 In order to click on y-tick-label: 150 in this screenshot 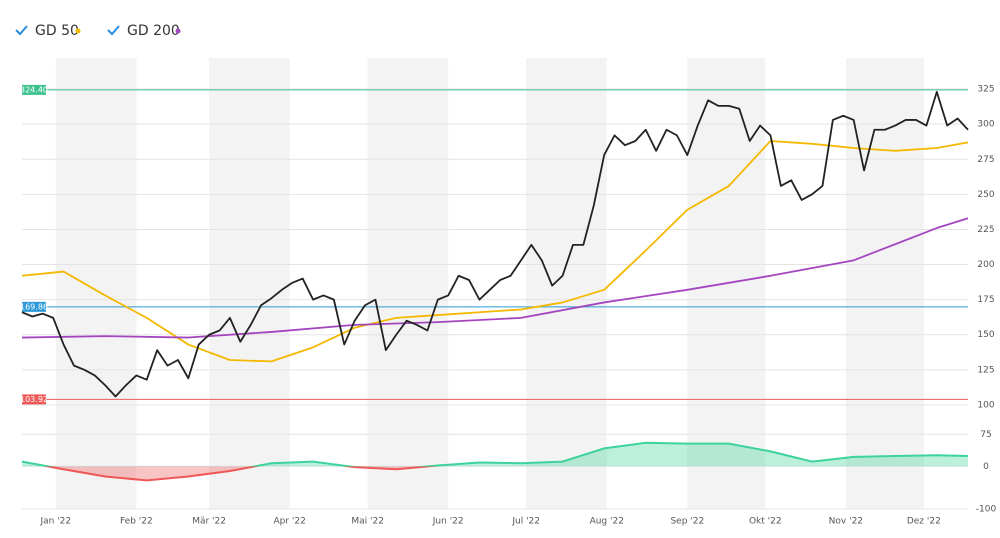, I will do `click(985, 335)`.